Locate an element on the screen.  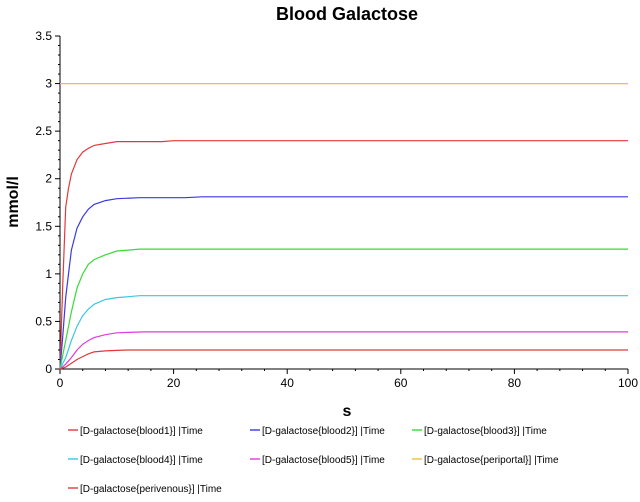
y-tick-label: 3 is located at coordinates (48, 84).